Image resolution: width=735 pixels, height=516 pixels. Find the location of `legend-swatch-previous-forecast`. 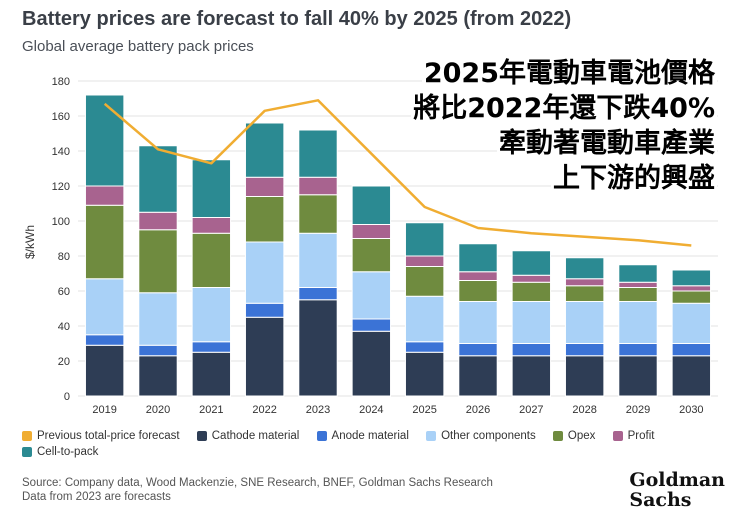

legend-swatch-previous-forecast is located at coordinates (27, 436).